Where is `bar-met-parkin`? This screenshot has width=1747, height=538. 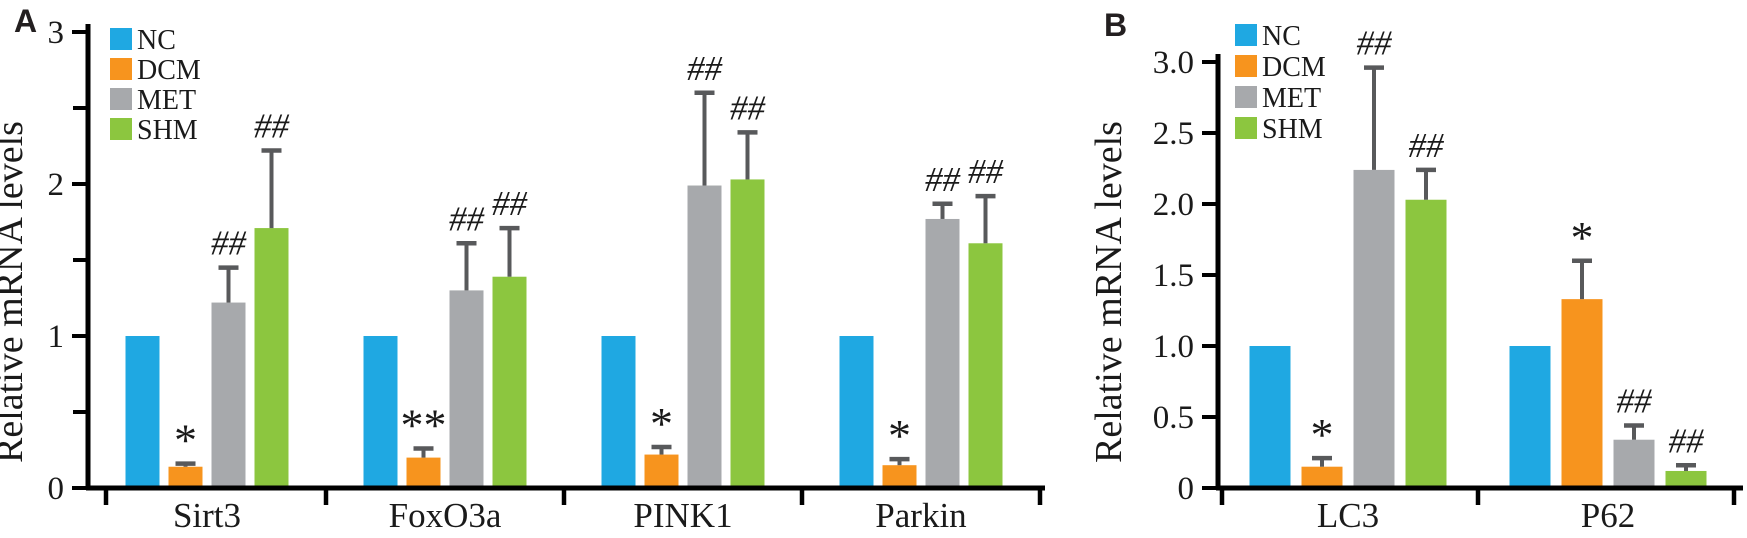
bar-met-parkin is located at coordinates (942, 353).